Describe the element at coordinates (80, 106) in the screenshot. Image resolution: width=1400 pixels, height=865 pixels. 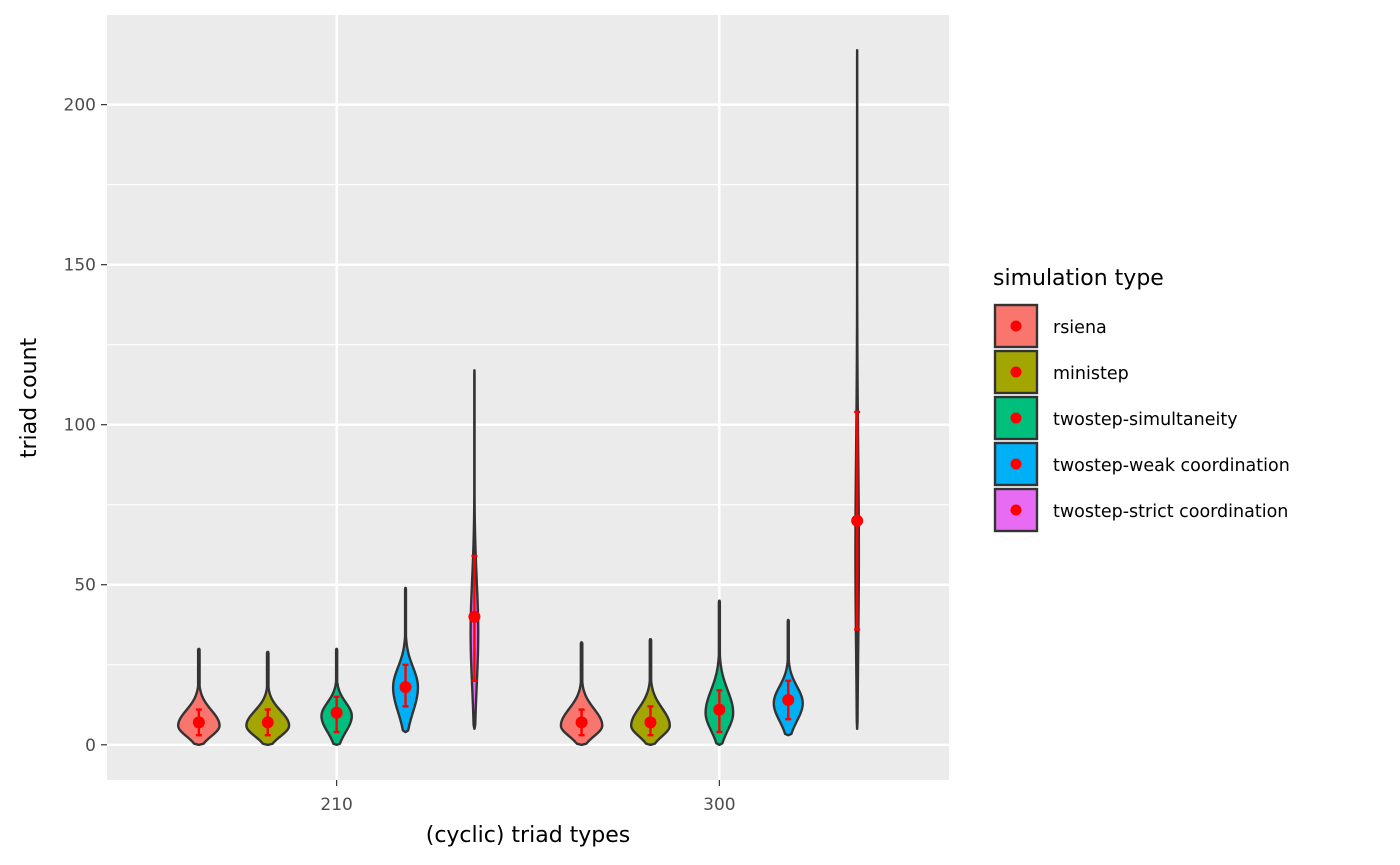
I see `y-tick-label: 200` at that location.